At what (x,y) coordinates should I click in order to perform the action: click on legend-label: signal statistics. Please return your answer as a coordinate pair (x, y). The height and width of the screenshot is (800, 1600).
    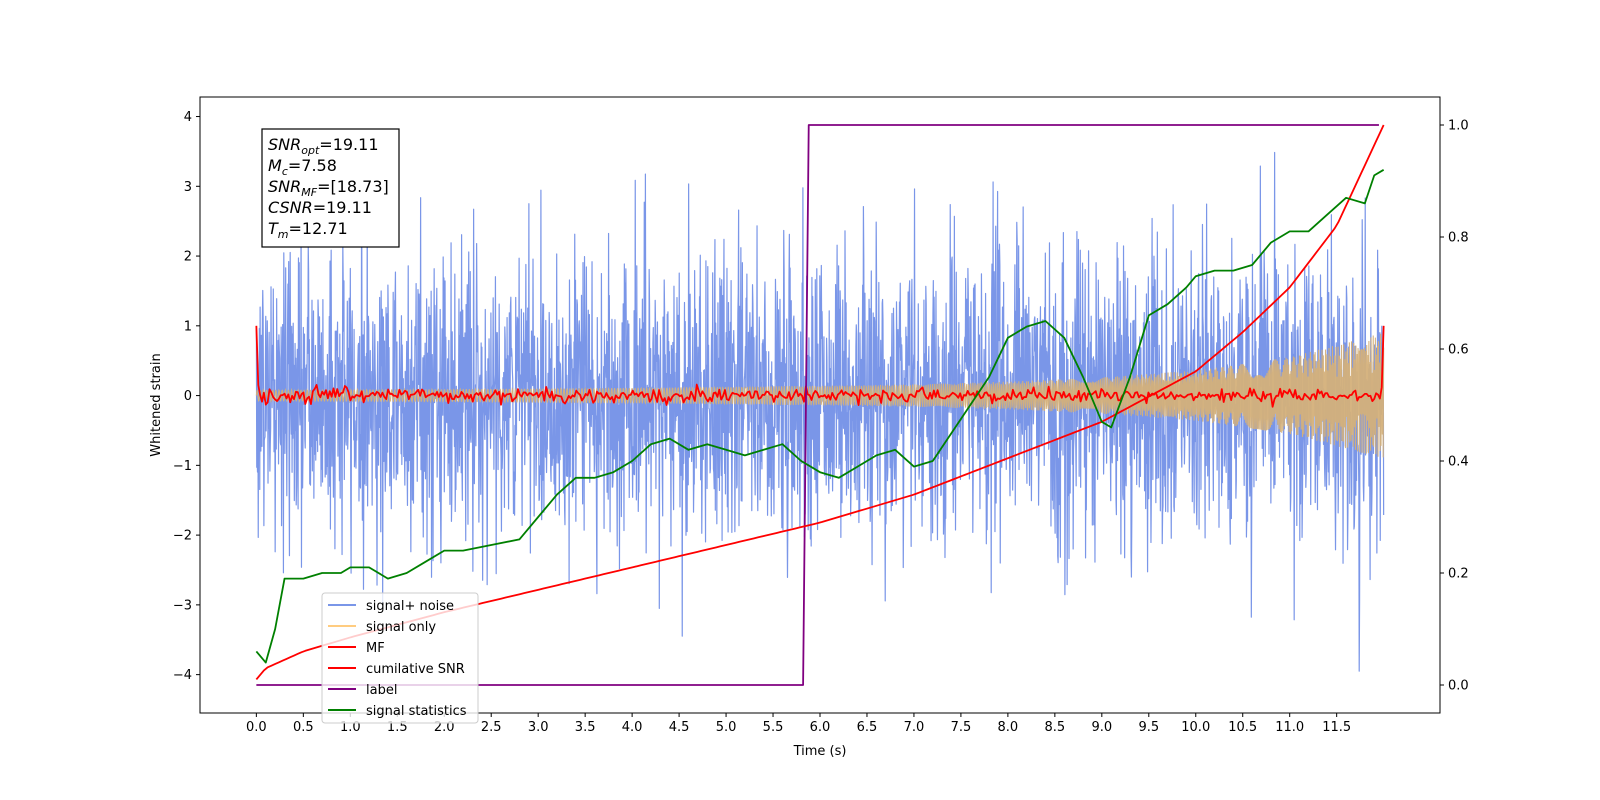
    Looking at the image, I should click on (416, 711).